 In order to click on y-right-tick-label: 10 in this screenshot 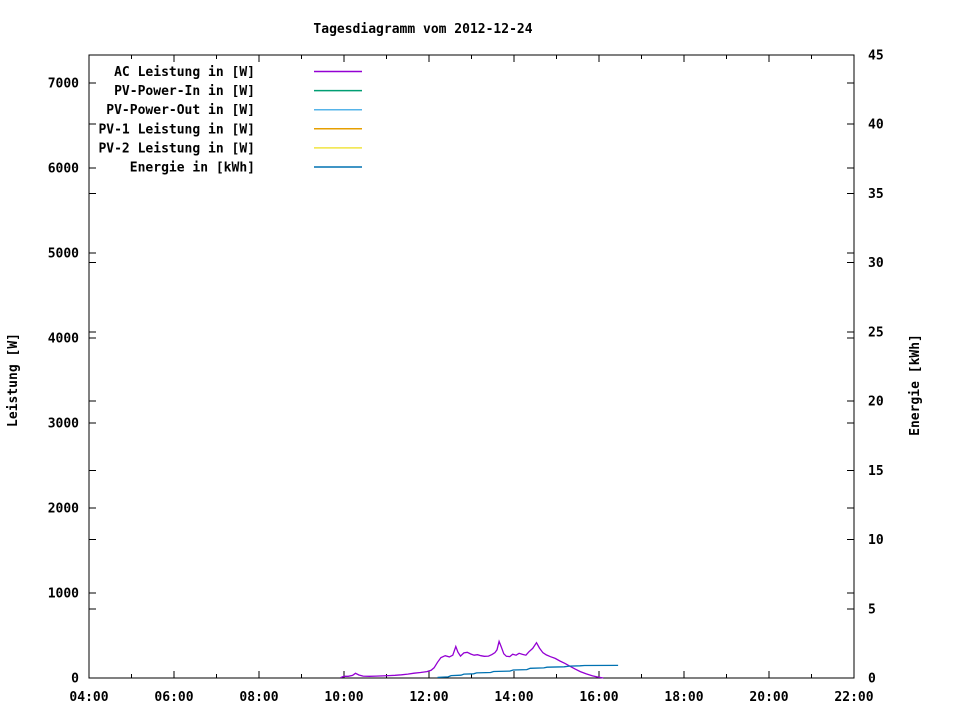, I will do `click(876, 540)`.